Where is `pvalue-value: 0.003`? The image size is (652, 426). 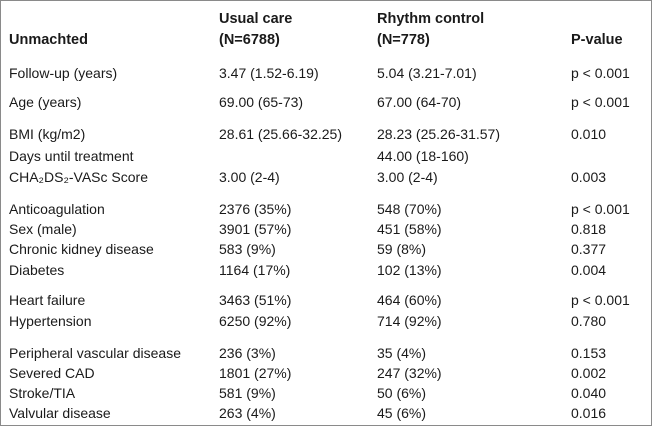 pvalue-value: 0.003 is located at coordinates (589, 177).